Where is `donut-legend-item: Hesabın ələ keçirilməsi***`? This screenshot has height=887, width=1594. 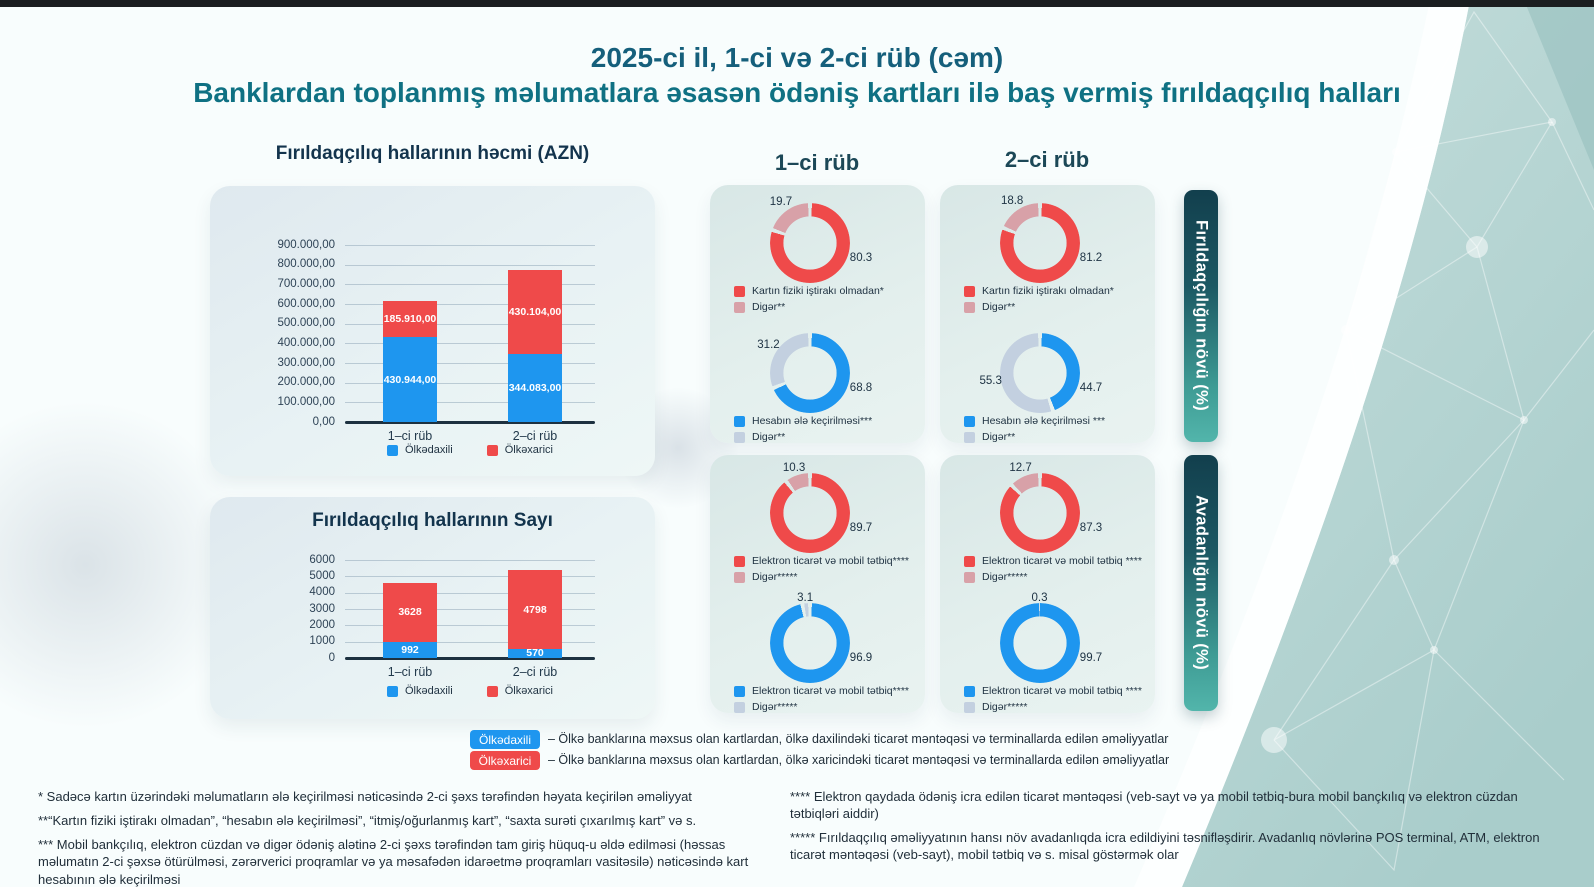
donut-legend-item: Hesabın ələ keçirilməsi*** is located at coordinates (828, 421).